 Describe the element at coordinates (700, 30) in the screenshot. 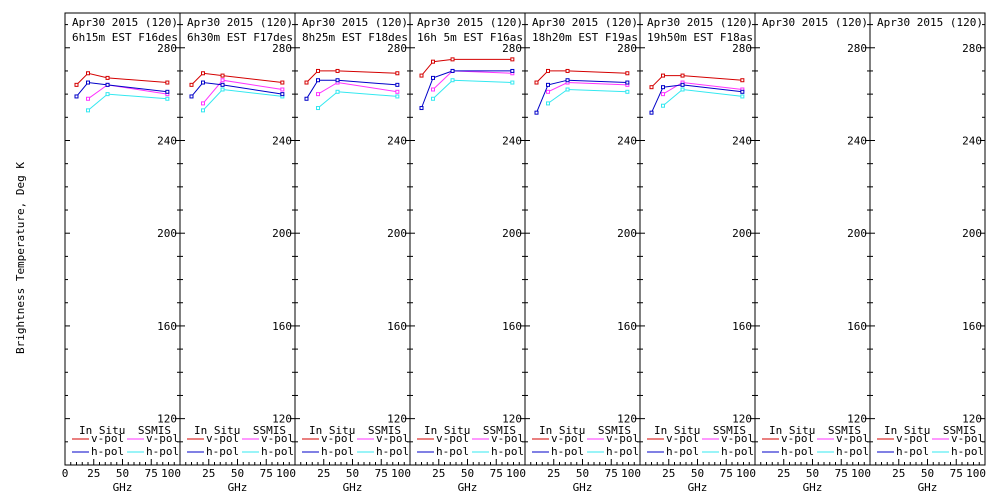

I see `panel-titles: Apr30 2015 (120) 19h50m EST F18asc` at that location.